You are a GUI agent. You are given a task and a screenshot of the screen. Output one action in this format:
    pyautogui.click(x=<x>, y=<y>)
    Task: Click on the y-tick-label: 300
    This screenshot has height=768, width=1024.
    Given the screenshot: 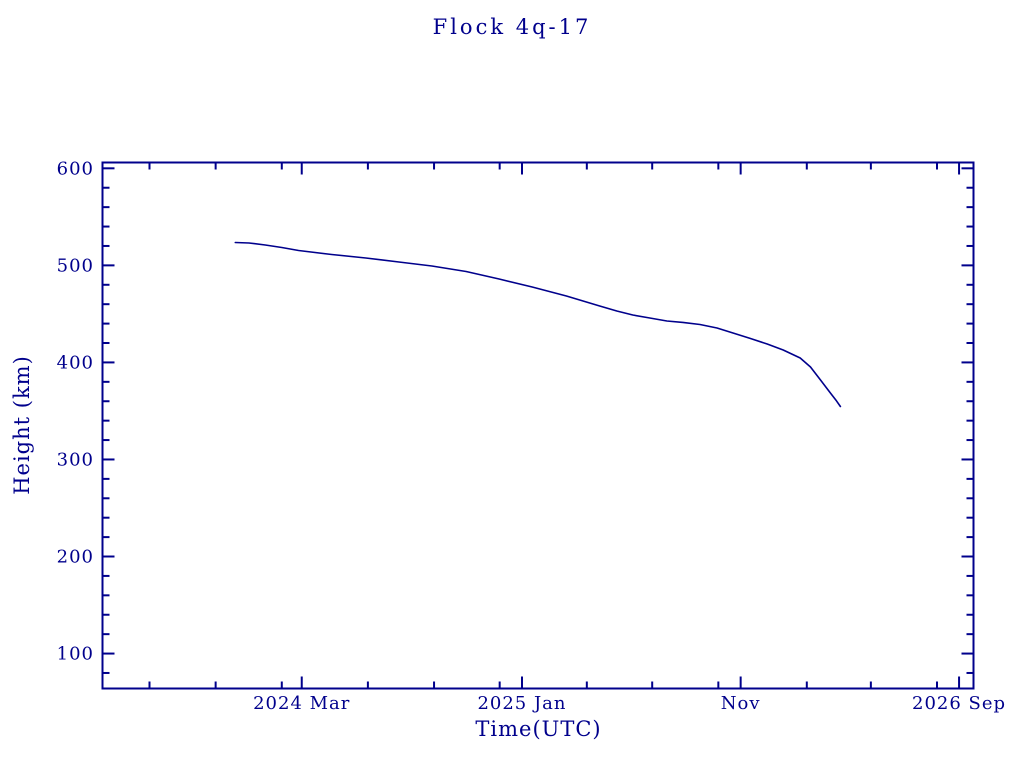 What is the action you would take?
    pyautogui.click(x=75, y=459)
    